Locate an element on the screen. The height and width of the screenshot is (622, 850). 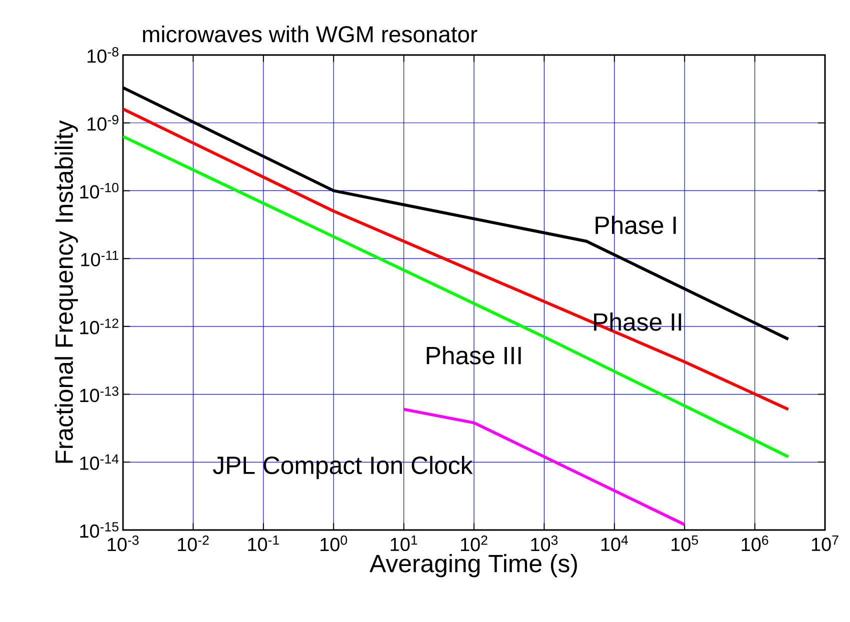
x-tick-label: 10$^{2}$ is located at coordinates (474, 544).